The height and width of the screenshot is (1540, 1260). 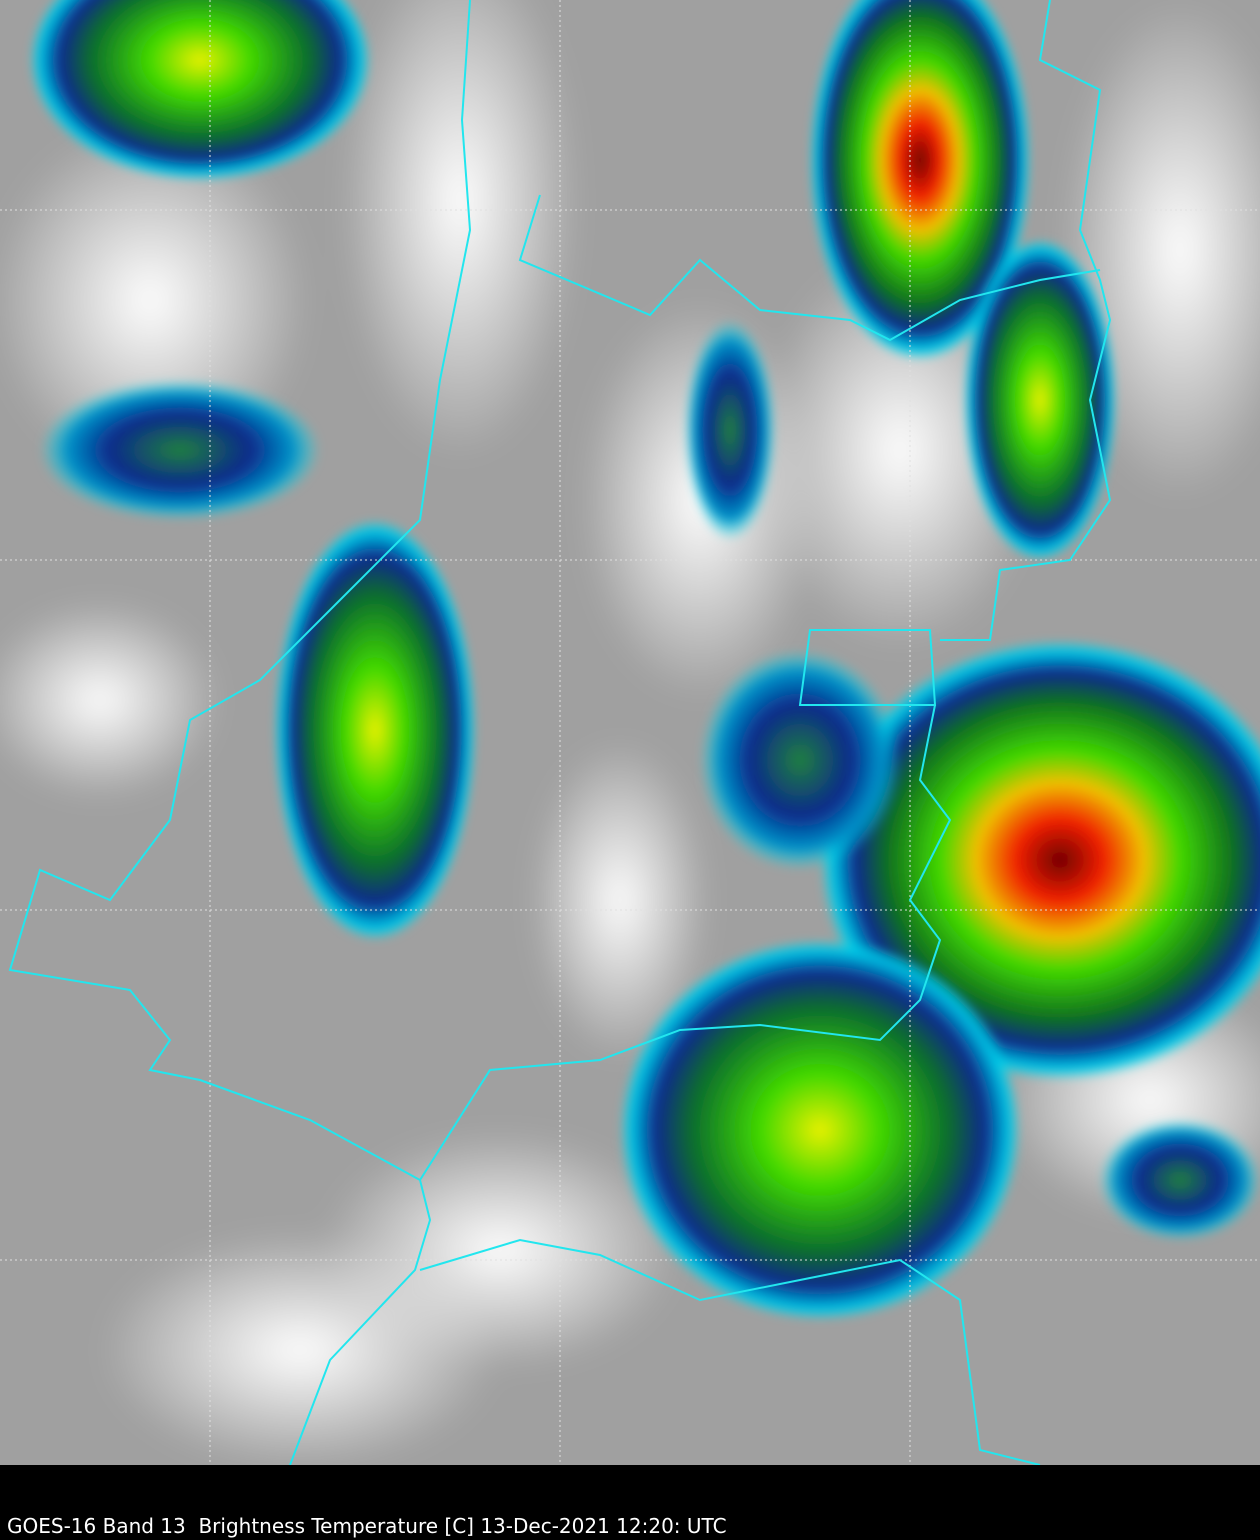 I want to click on storm-cell-central-east, so click(x=800, y=760).